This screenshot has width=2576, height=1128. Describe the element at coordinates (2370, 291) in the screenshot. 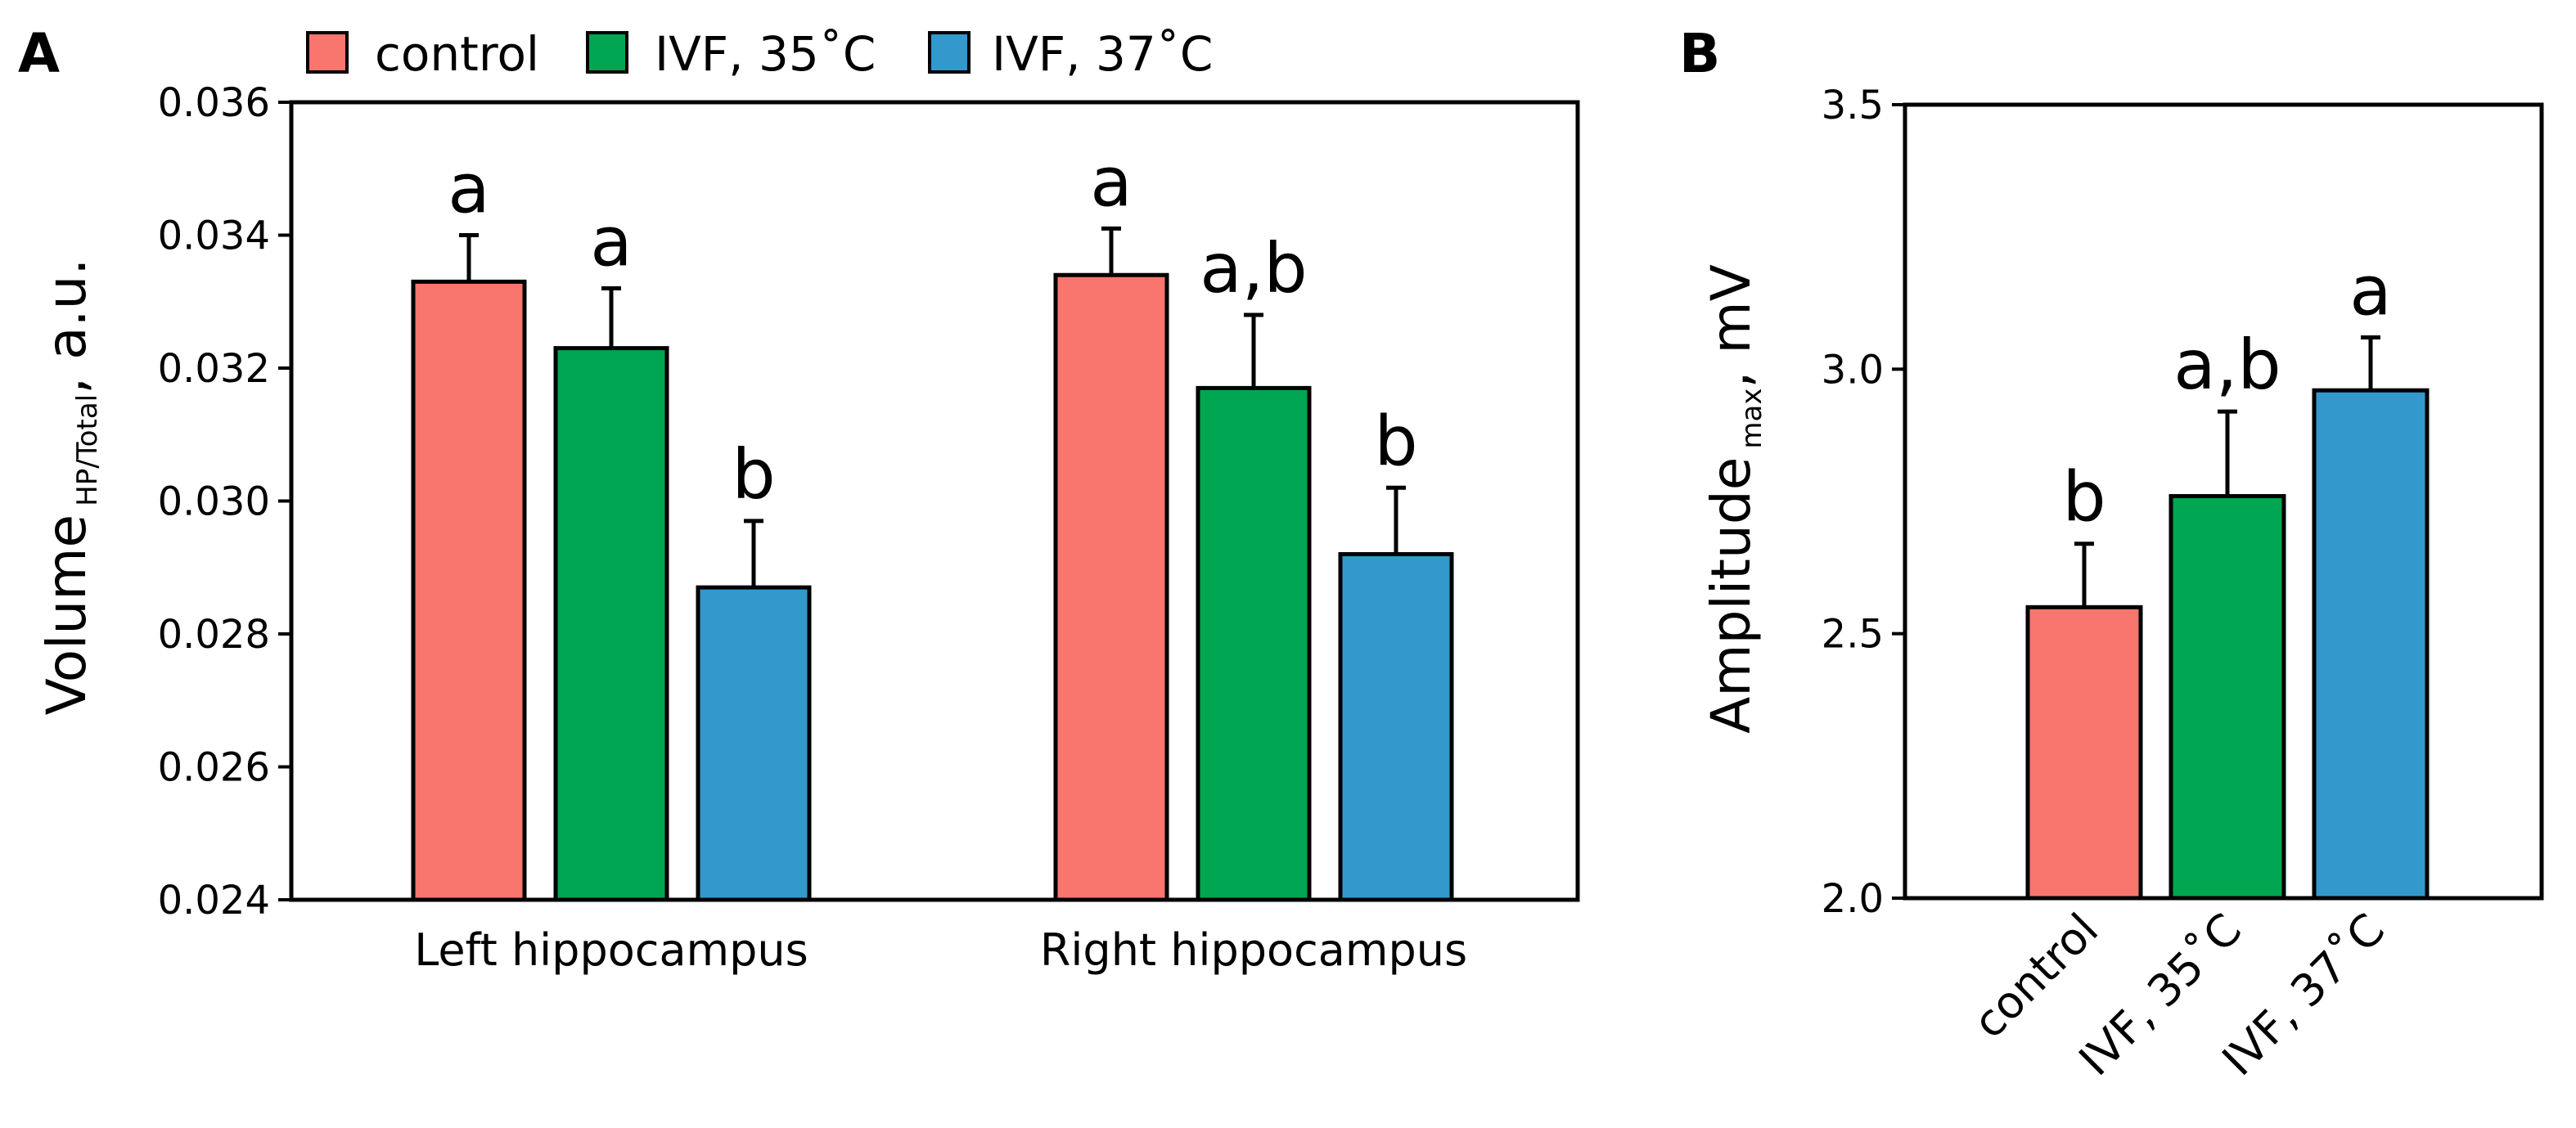

I see `significance-label-b-ivf-37-c: a` at that location.